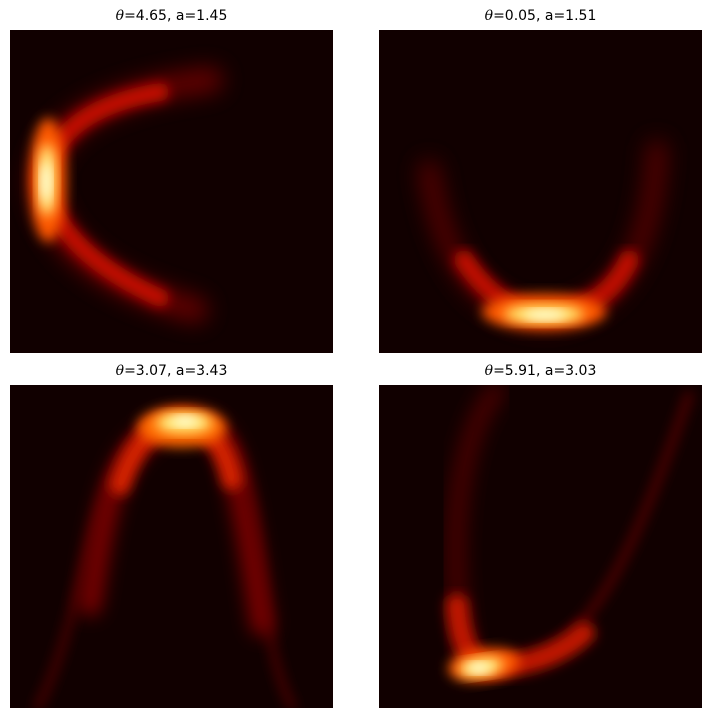 This screenshot has width=712, height=718. What do you see at coordinates (479, 668) in the screenshot?
I see `panel-4-peak-core` at bounding box center [479, 668].